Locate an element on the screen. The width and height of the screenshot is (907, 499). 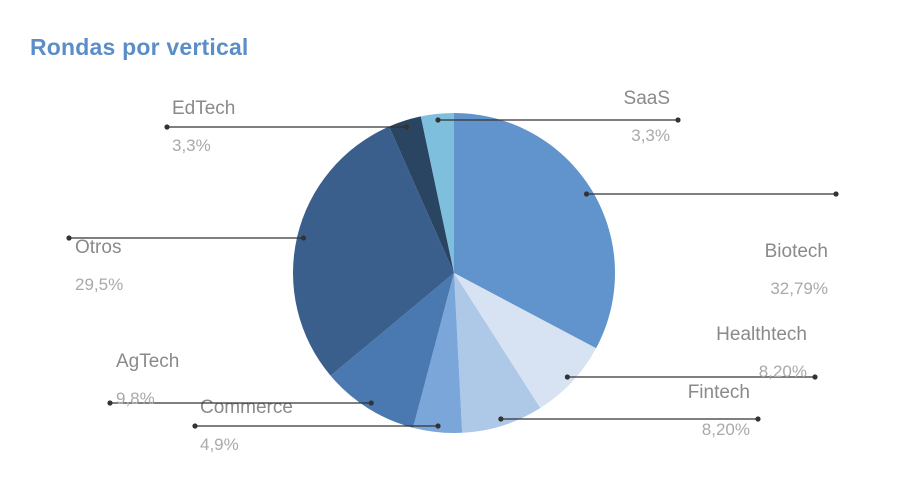
slice-value-otros: 29,5% is located at coordinates (99, 284).